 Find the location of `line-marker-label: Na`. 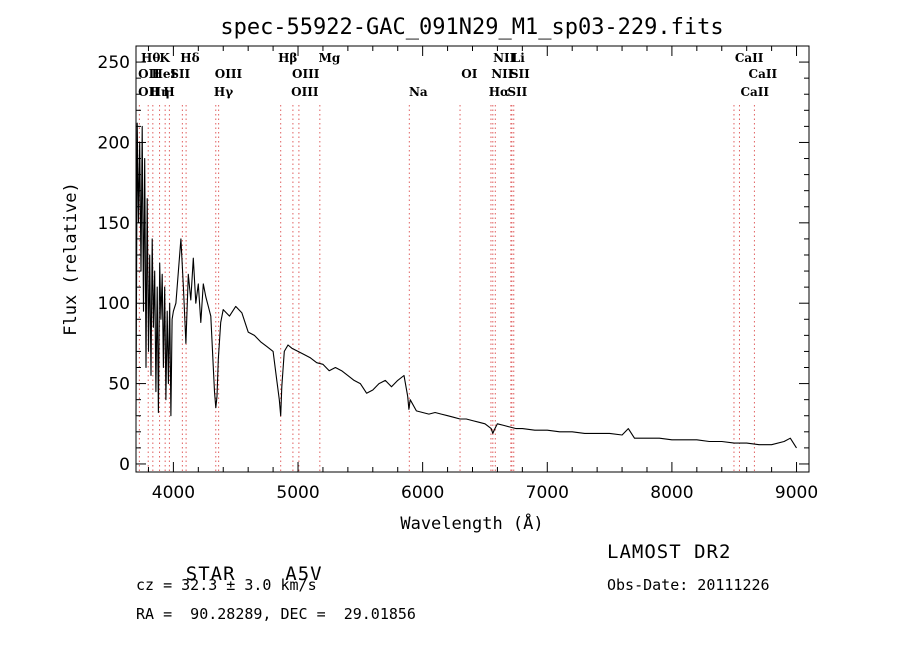

line-marker-label: Na is located at coordinates (418, 92).